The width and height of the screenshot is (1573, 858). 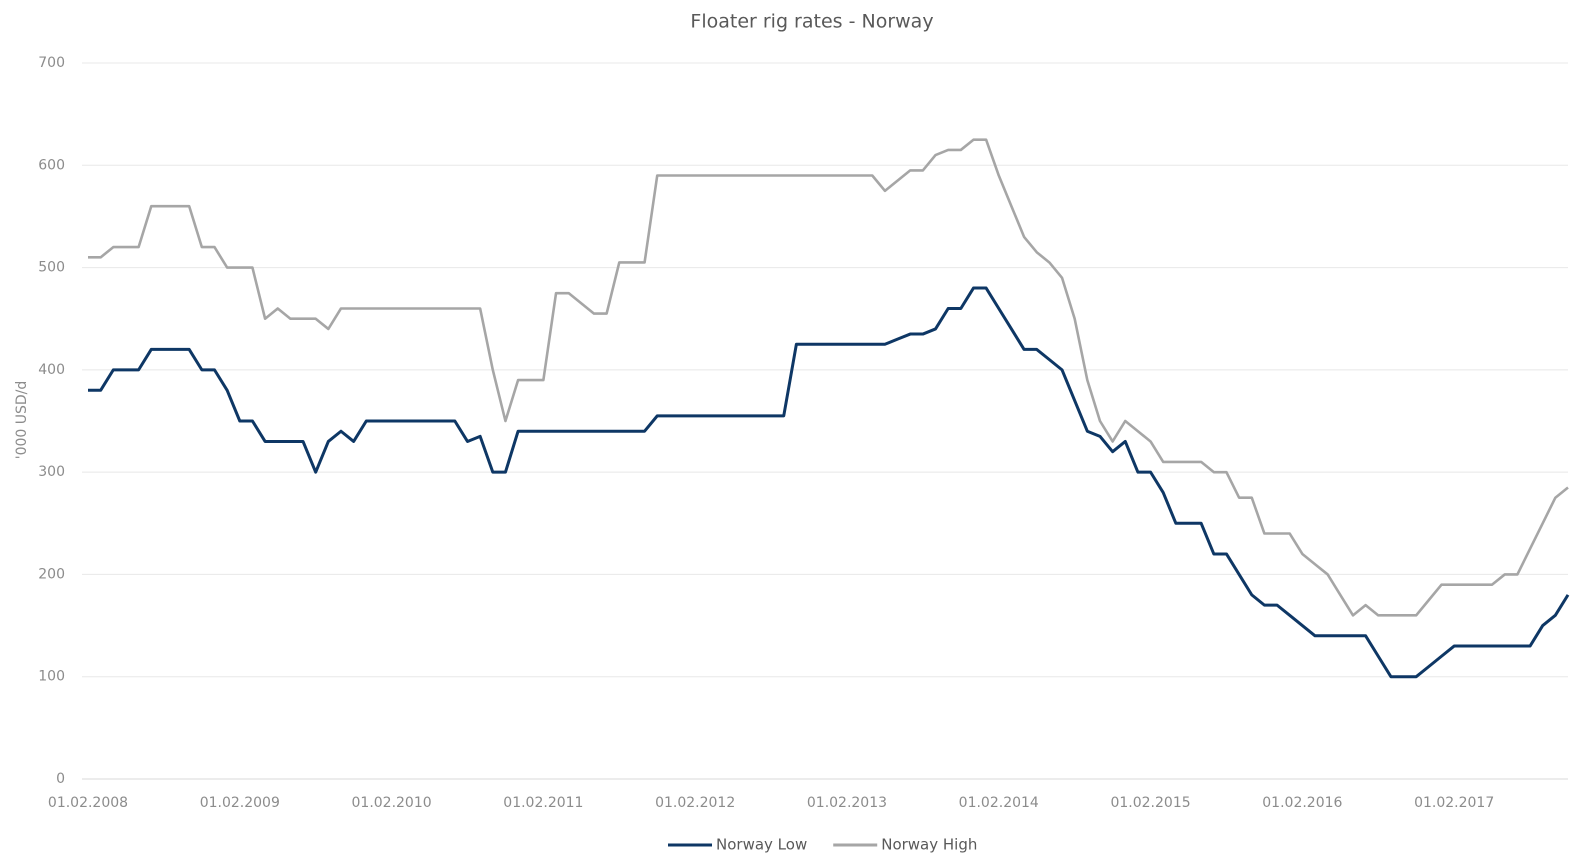 What do you see at coordinates (761, 845) in the screenshot?
I see `legend-label: Norway Low` at bounding box center [761, 845].